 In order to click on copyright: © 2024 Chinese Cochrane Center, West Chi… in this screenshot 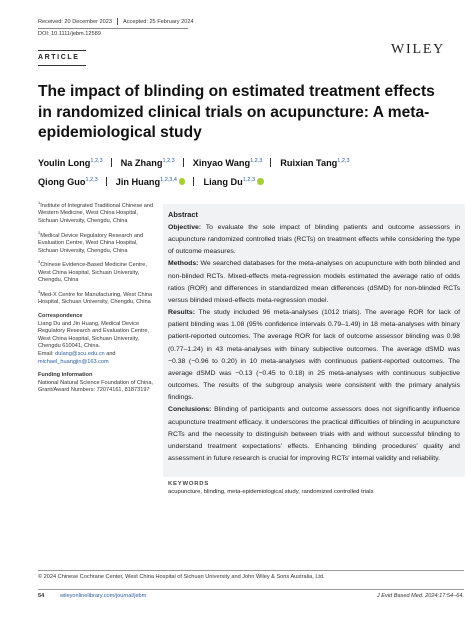, I will do `click(181, 577)`.